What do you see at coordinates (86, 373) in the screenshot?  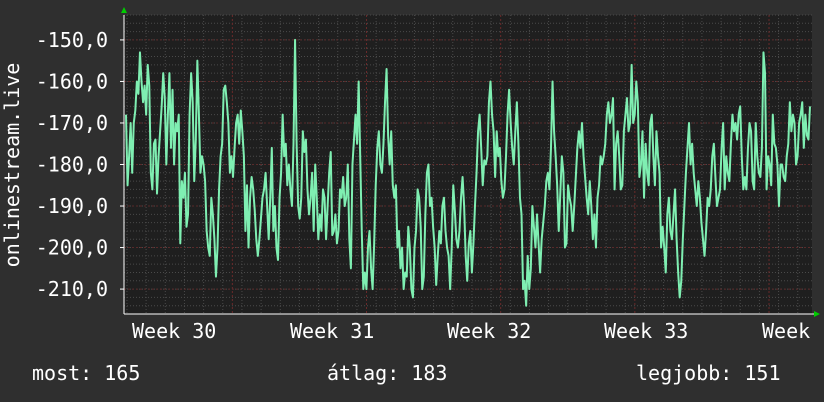 I see `stat-current: most: 165` at bounding box center [86, 373].